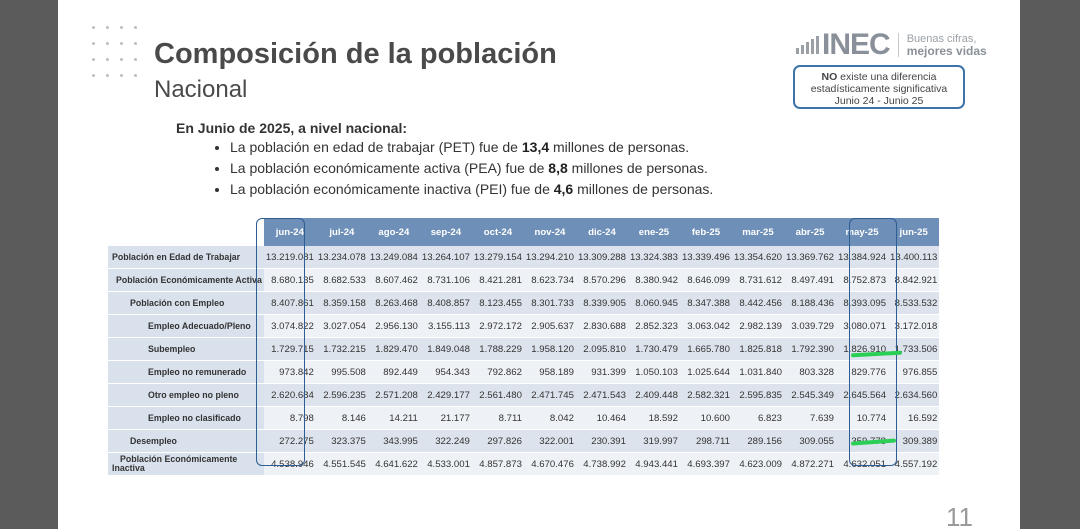  I want to click on table-cell: 272.275, so click(289, 441).